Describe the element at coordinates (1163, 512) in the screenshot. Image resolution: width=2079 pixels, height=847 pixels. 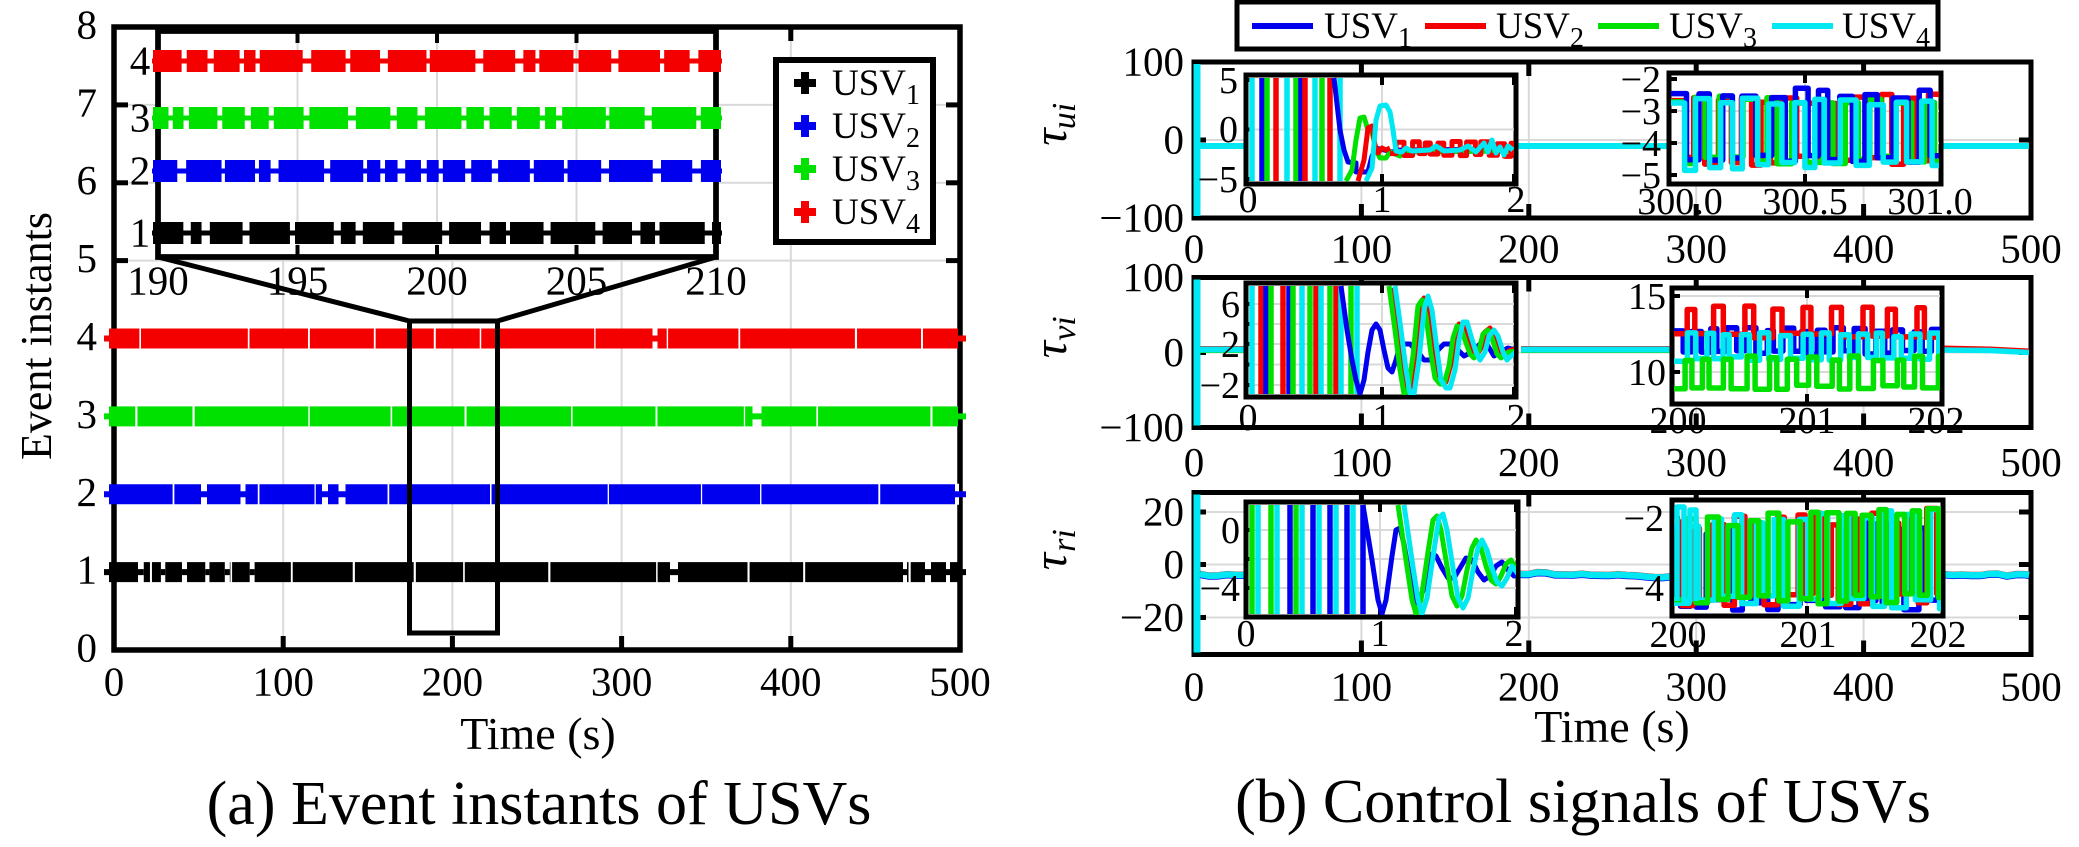
I see `svg-text: 20` at that location.